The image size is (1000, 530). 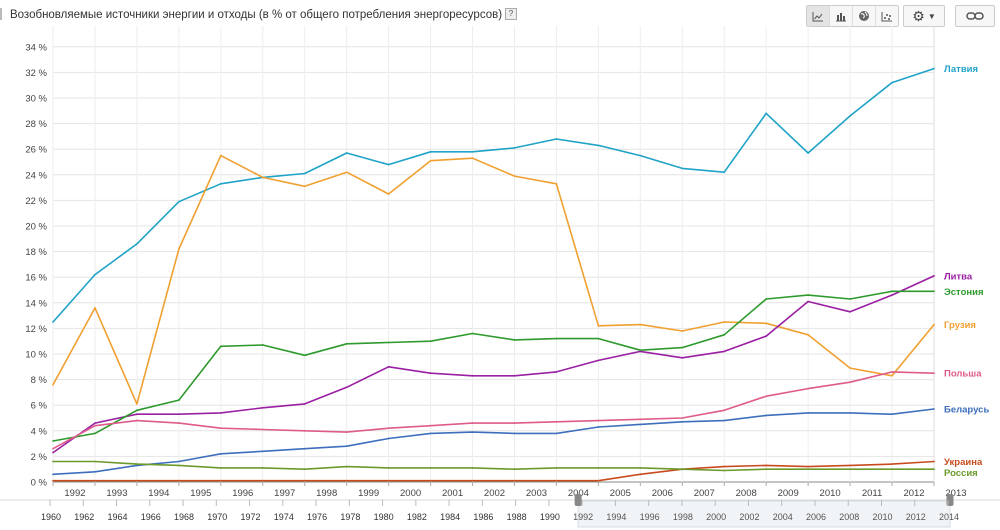 I want to click on bar-chart-view-button, so click(x=841, y=16).